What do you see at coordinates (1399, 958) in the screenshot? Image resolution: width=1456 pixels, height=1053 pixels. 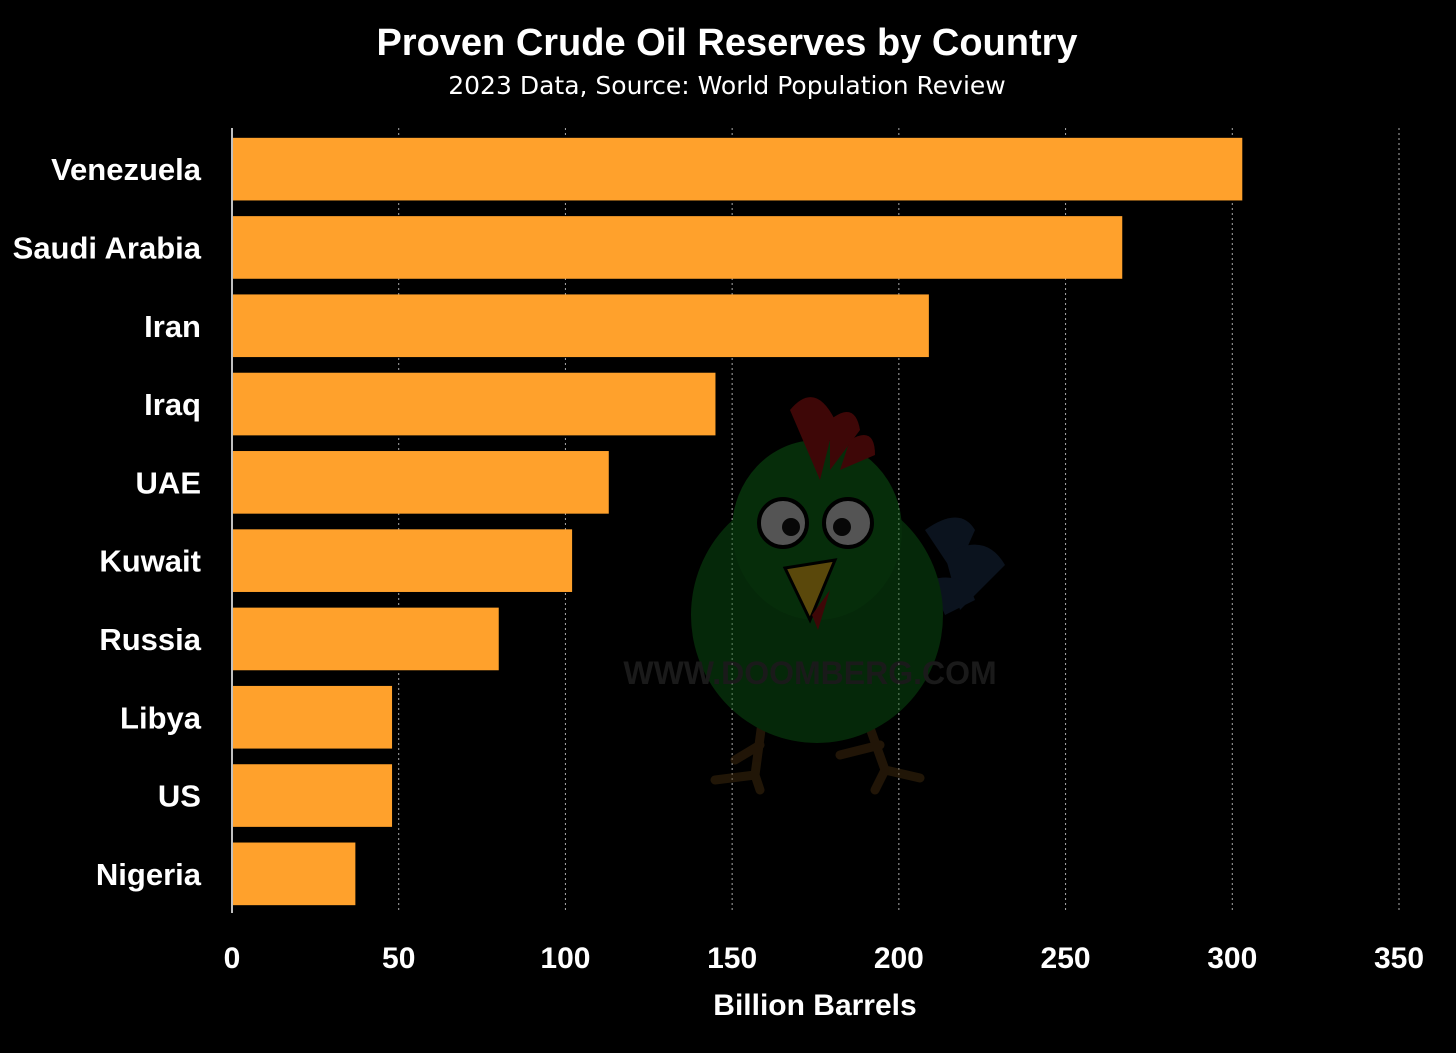 I see `x-tick-label-350: 350` at bounding box center [1399, 958].